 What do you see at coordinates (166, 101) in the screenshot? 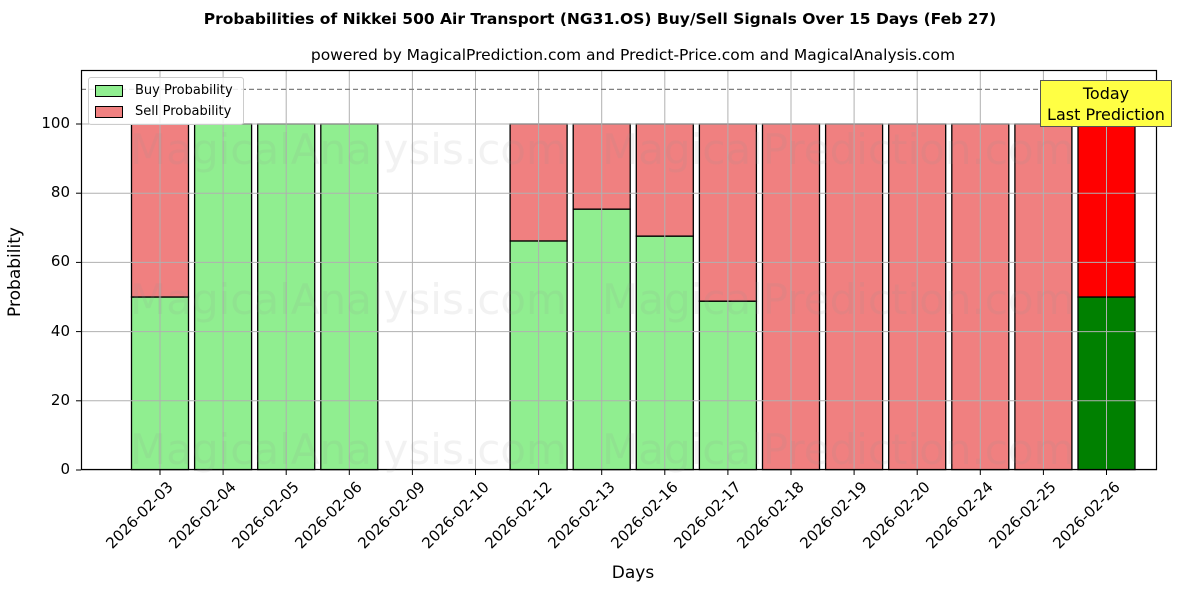
I see `legend: Buy Probability Sell Probability` at bounding box center [166, 101].